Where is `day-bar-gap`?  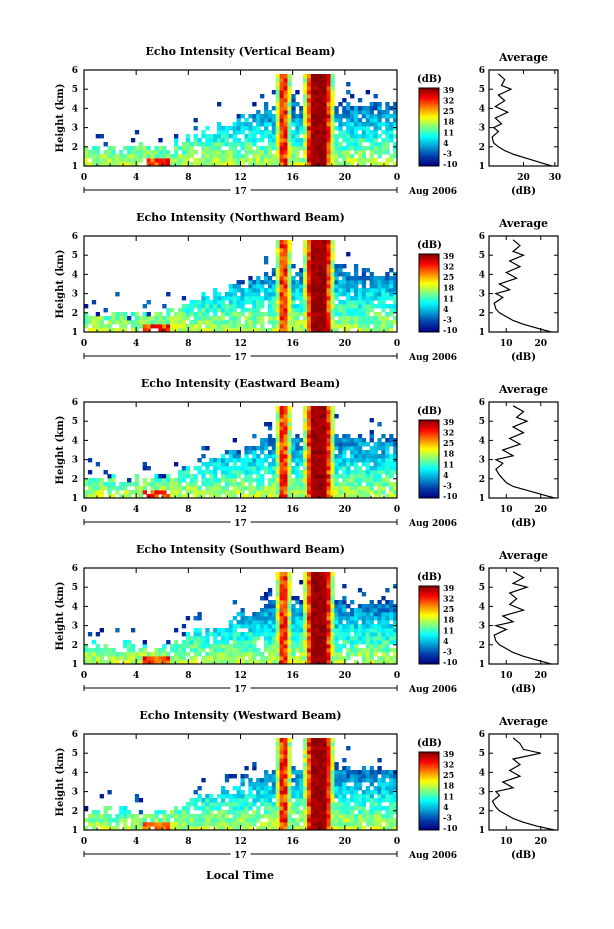
day-bar-gap is located at coordinates (240, 356).